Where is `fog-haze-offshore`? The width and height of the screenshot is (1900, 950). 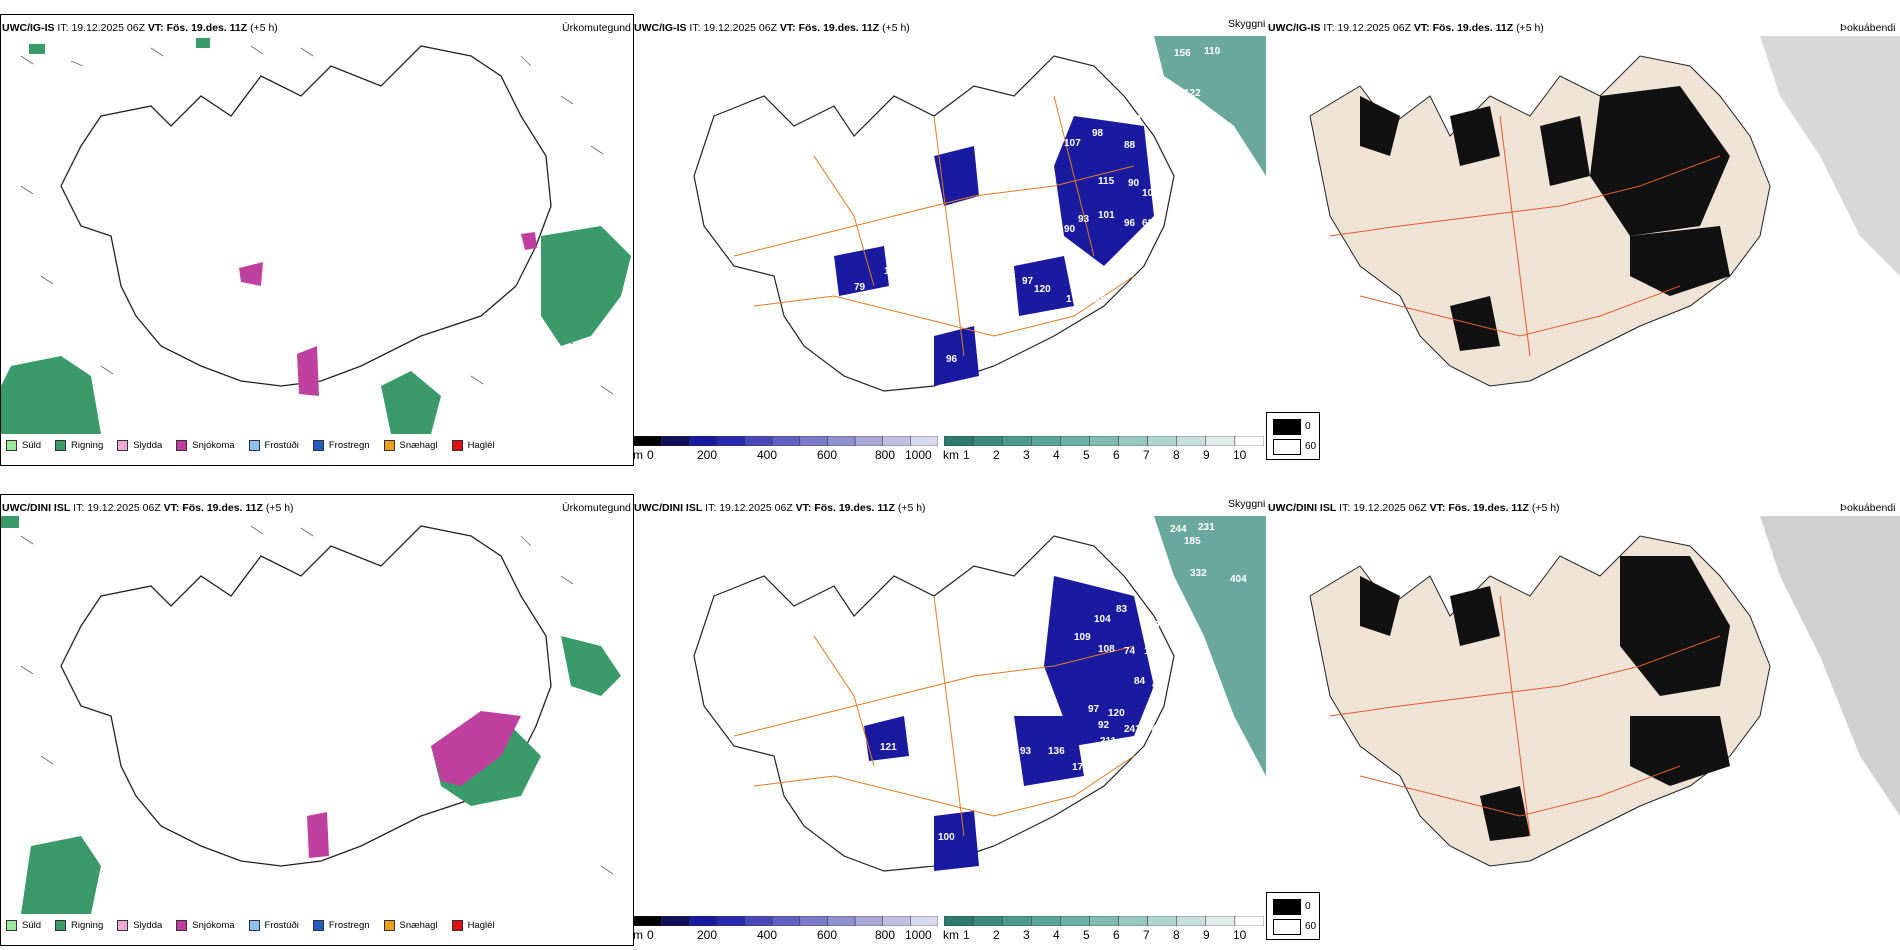 fog-haze-offshore is located at coordinates (1830, 156).